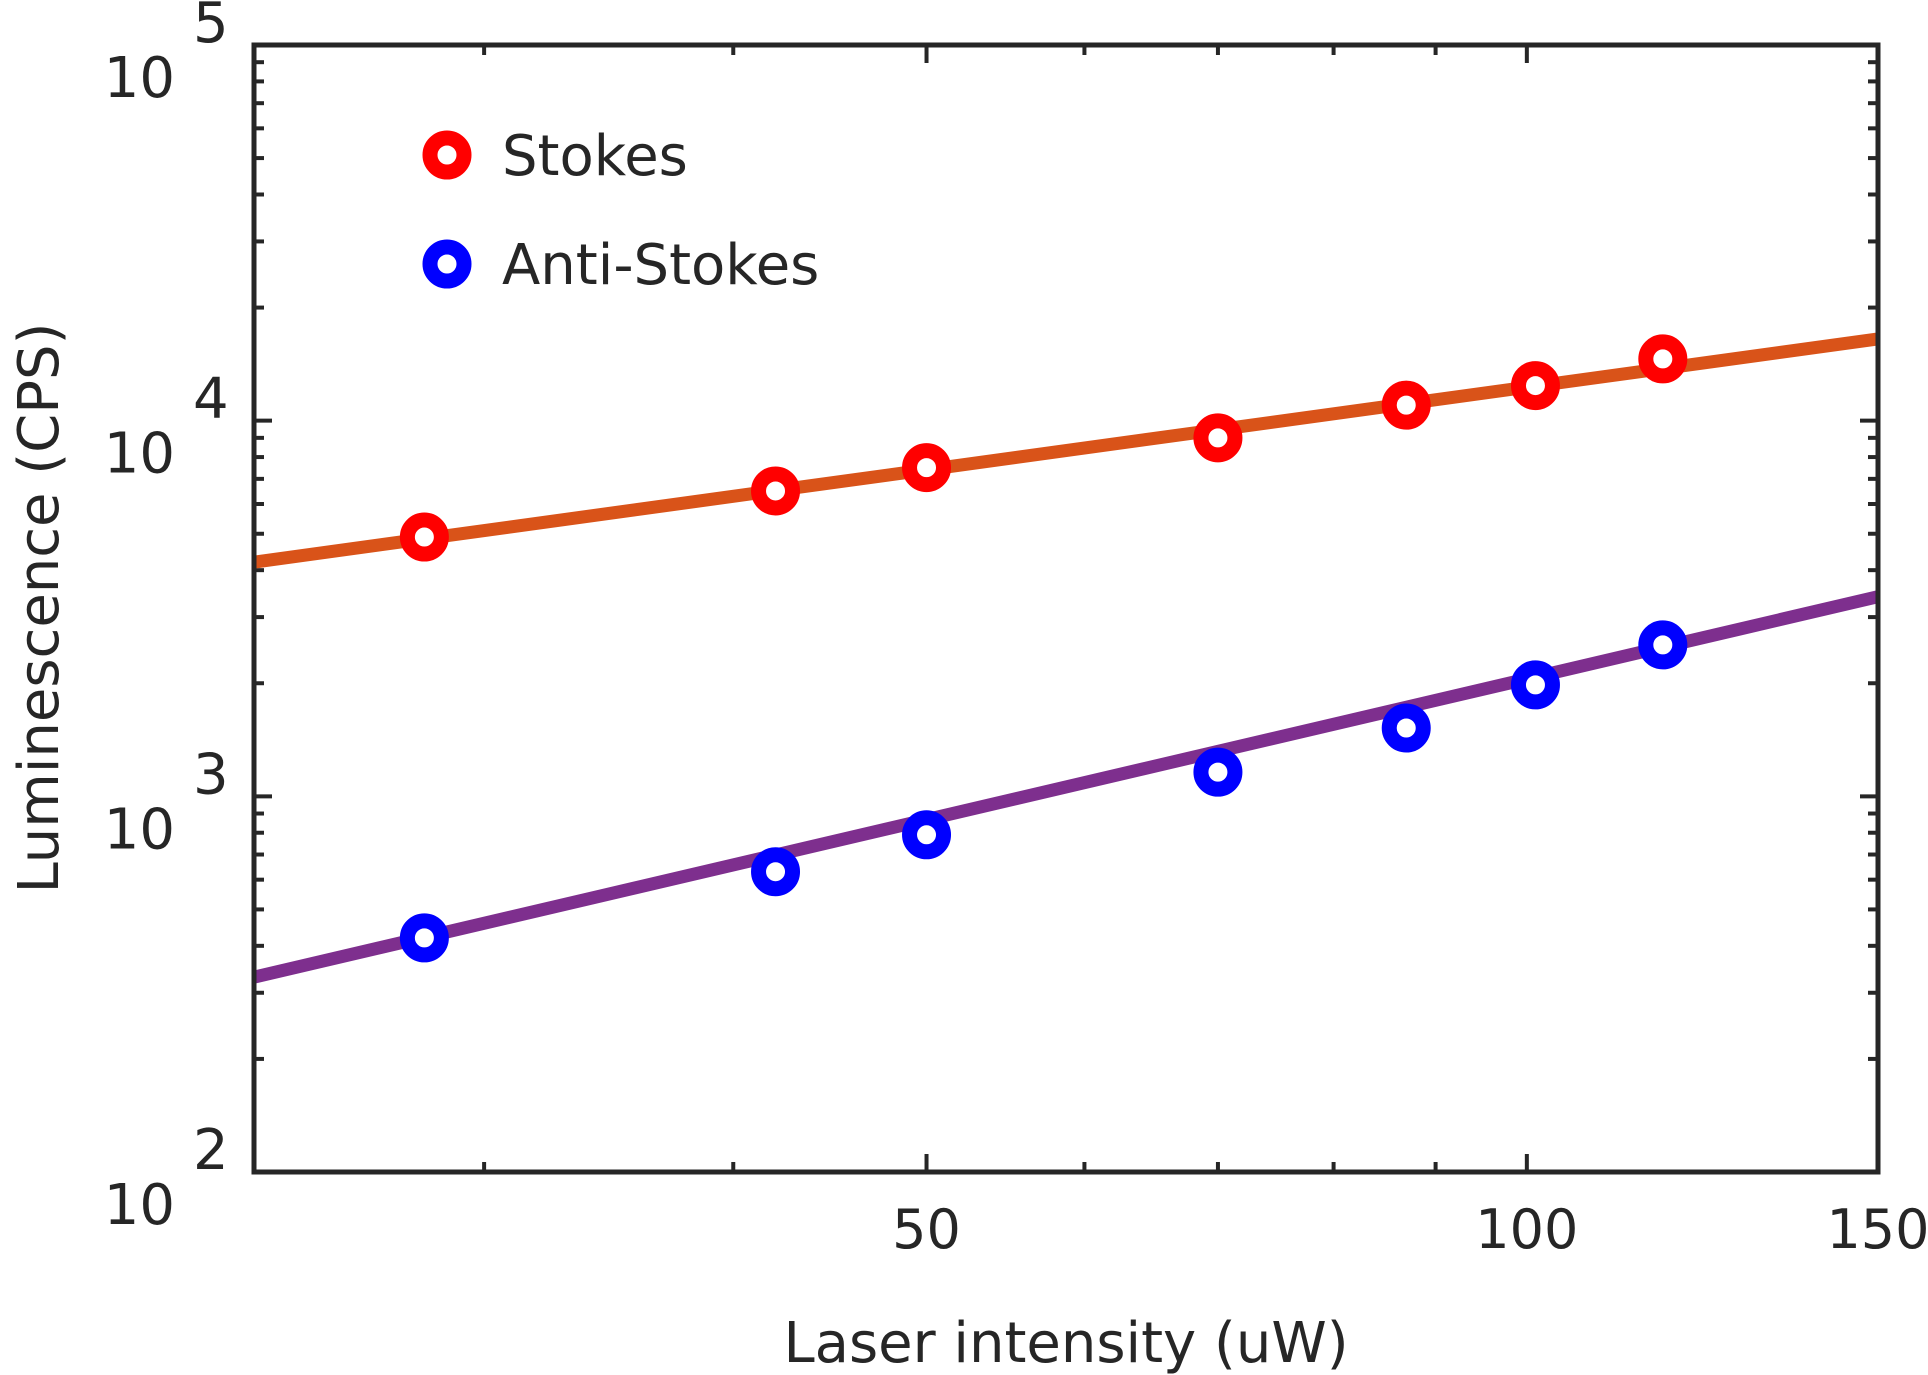 The height and width of the screenshot is (1375, 1928). Describe the element at coordinates (620, 211) in the screenshot. I see `legend: Stokes Anti-Stokes` at that location.